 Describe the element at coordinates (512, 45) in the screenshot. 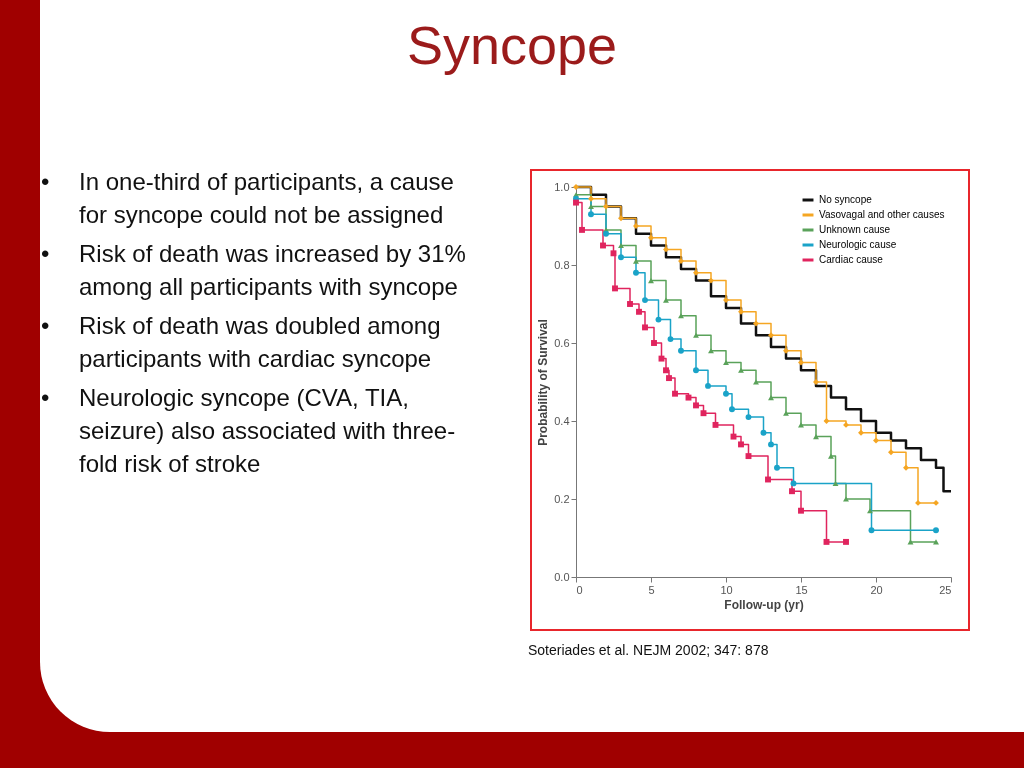

I see `chart-title: Syncope` at that location.